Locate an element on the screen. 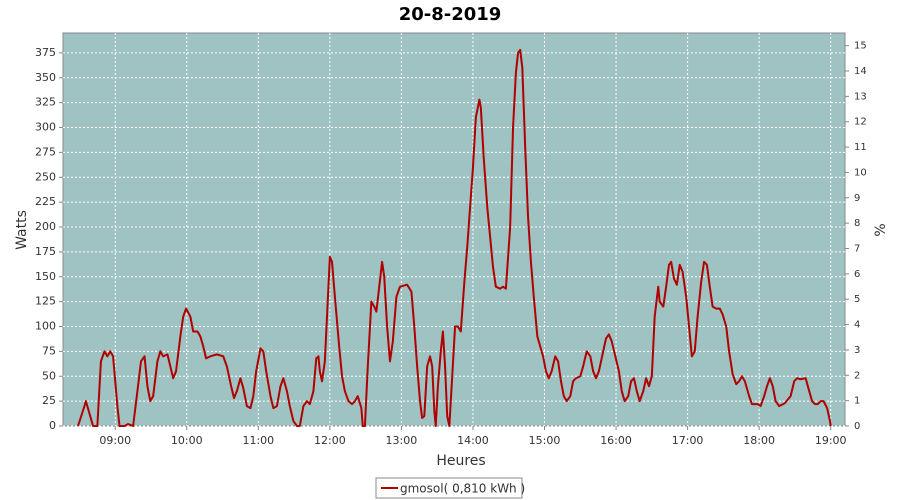 This screenshot has width=900, height=500. legend-label: gmosol( 0,810 kWh ) is located at coordinates (462, 489).